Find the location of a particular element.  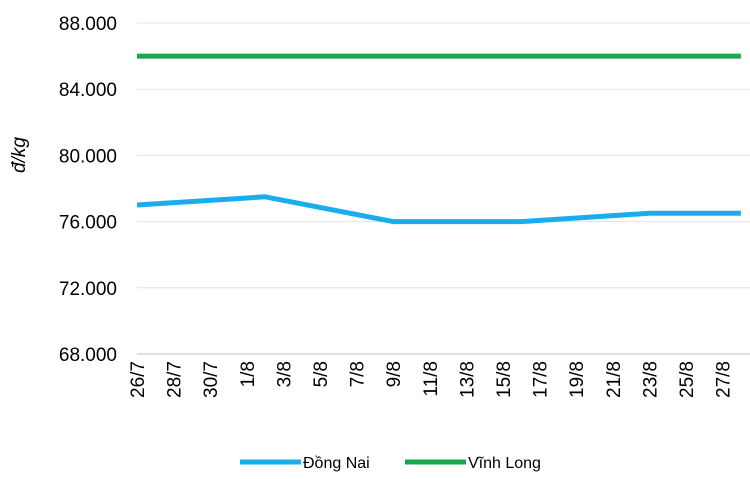

y-tick-label: 88.000 is located at coordinates (88, 24).